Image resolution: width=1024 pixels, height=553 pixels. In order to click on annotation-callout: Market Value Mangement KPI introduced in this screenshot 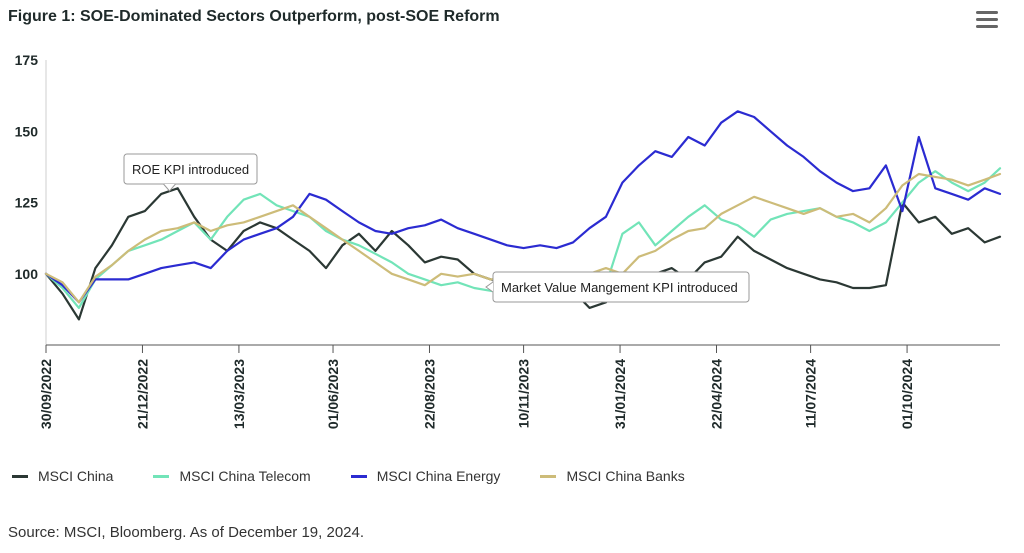, I will do `click(617, 287)`.